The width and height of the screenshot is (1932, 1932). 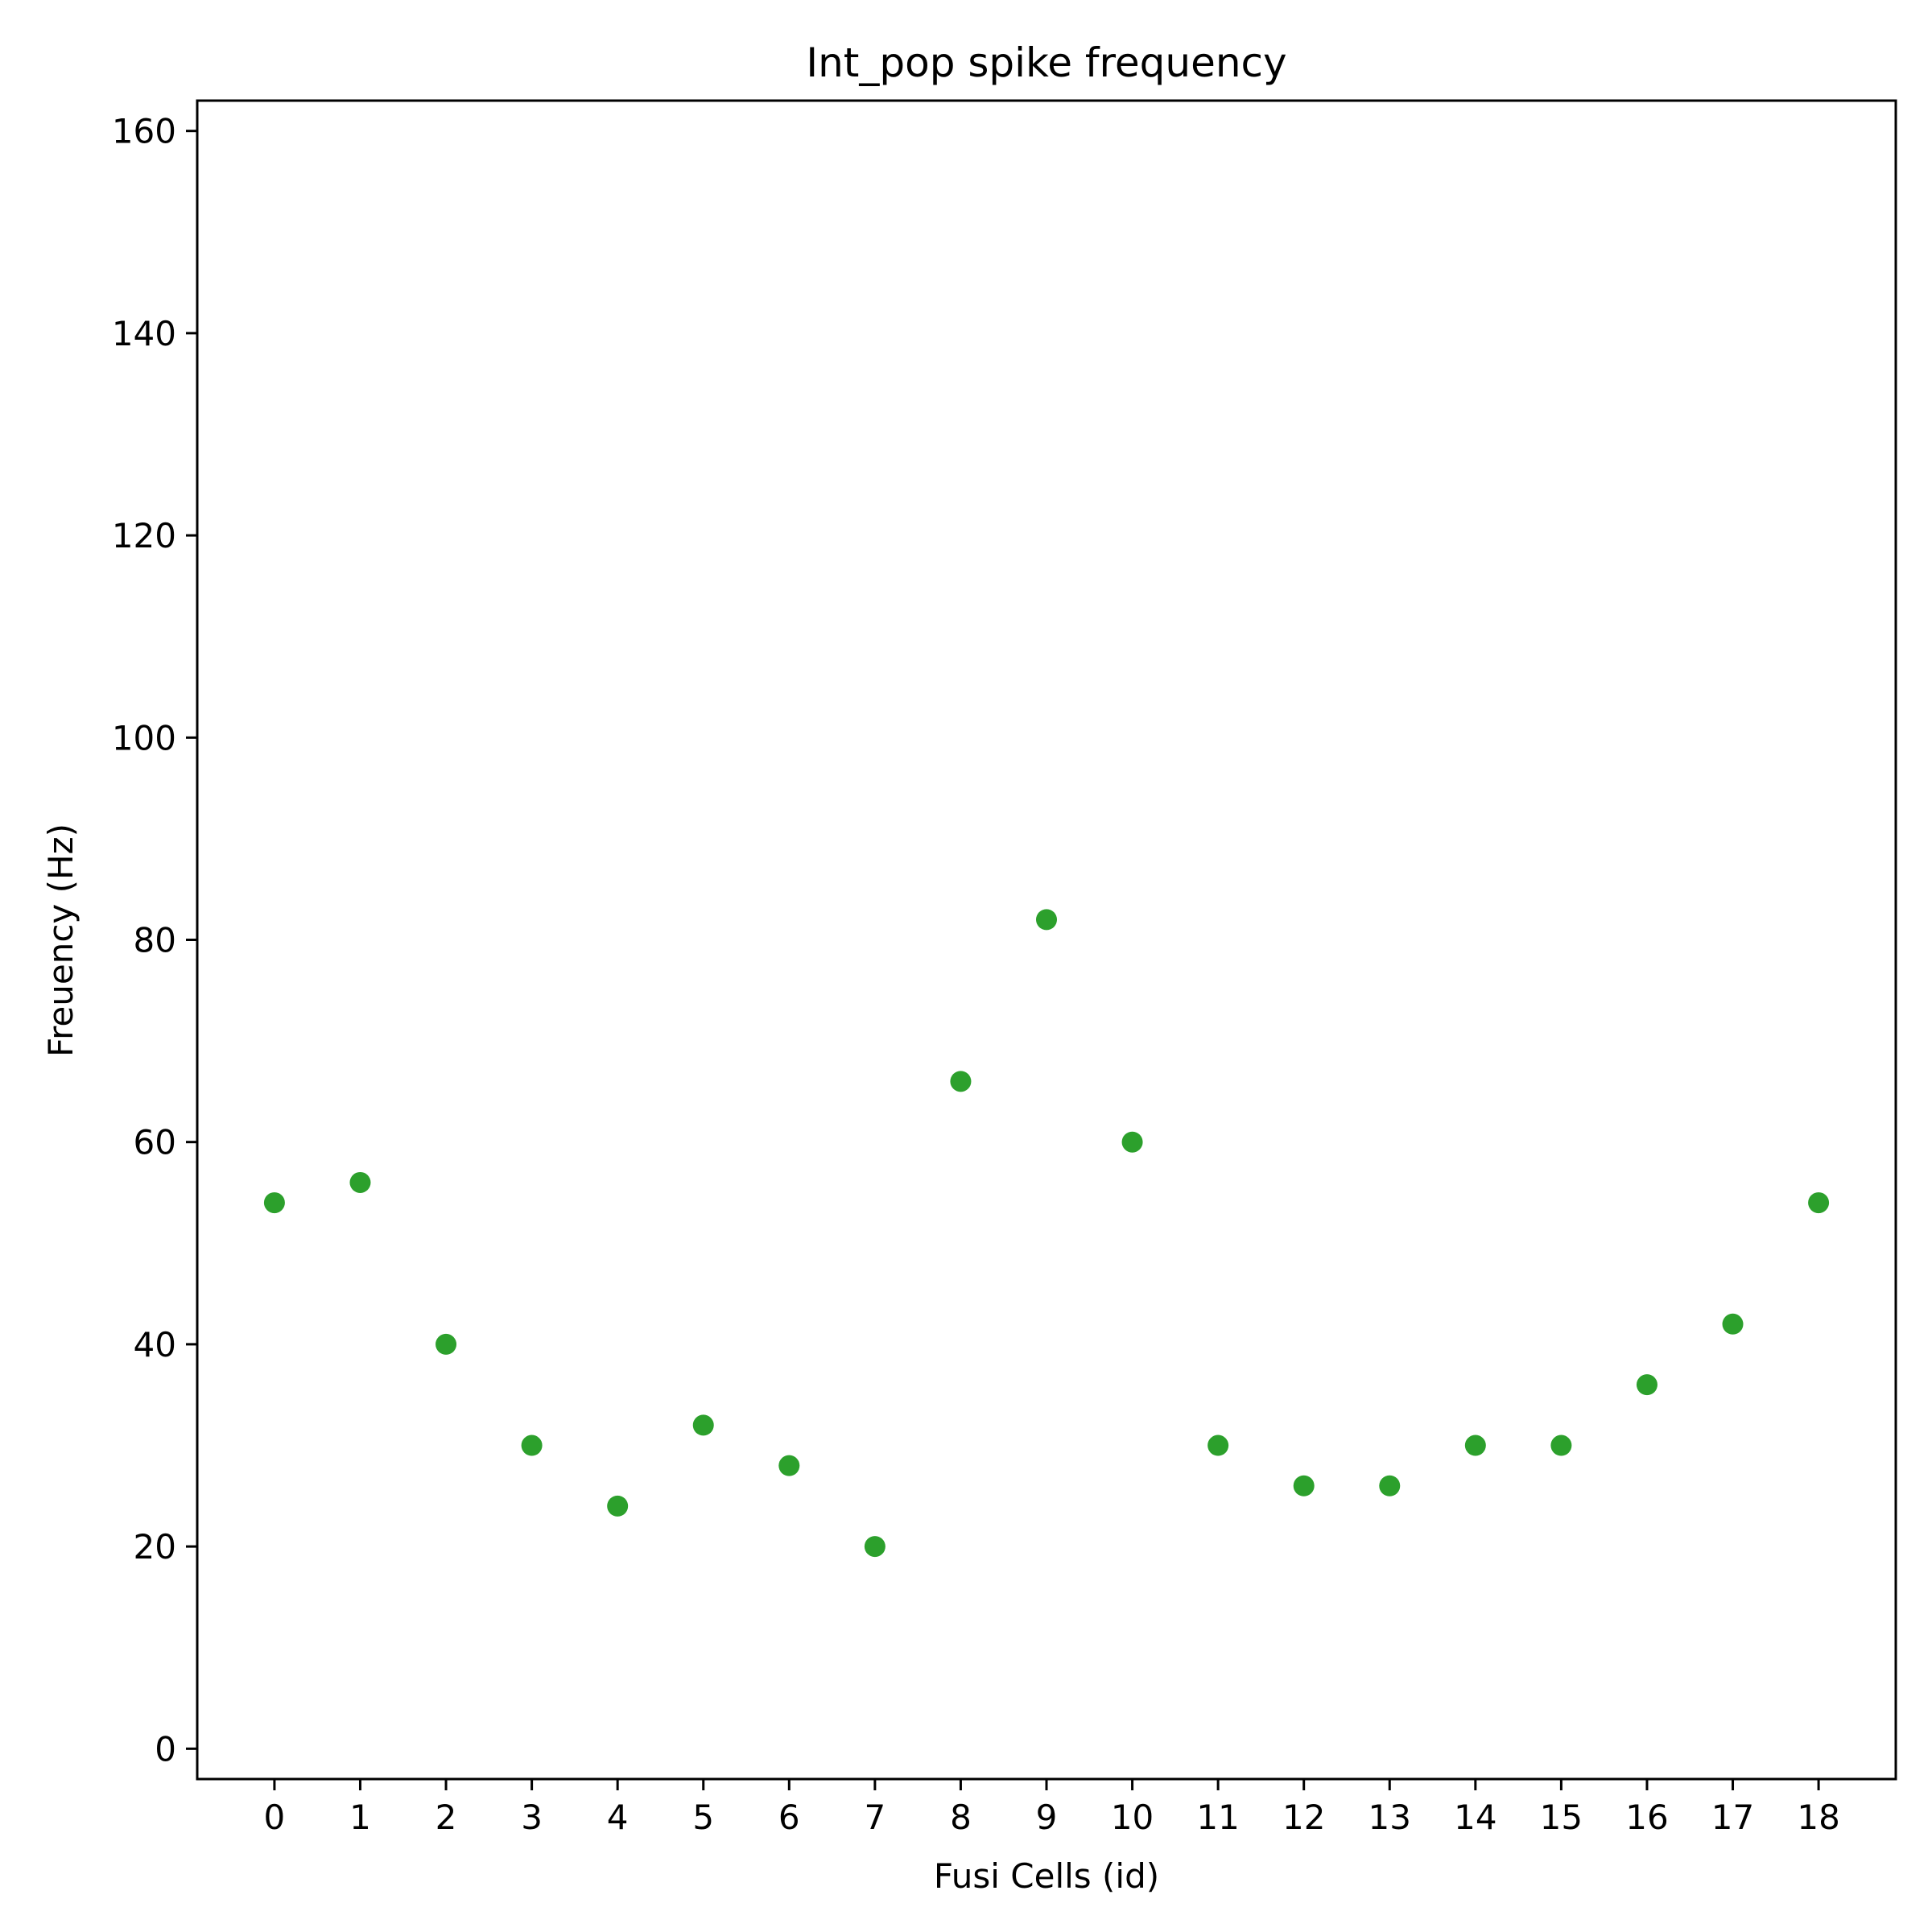 I want to click on x-axis-label: Fusi Cells (id), so click(x=1046, y=1876).